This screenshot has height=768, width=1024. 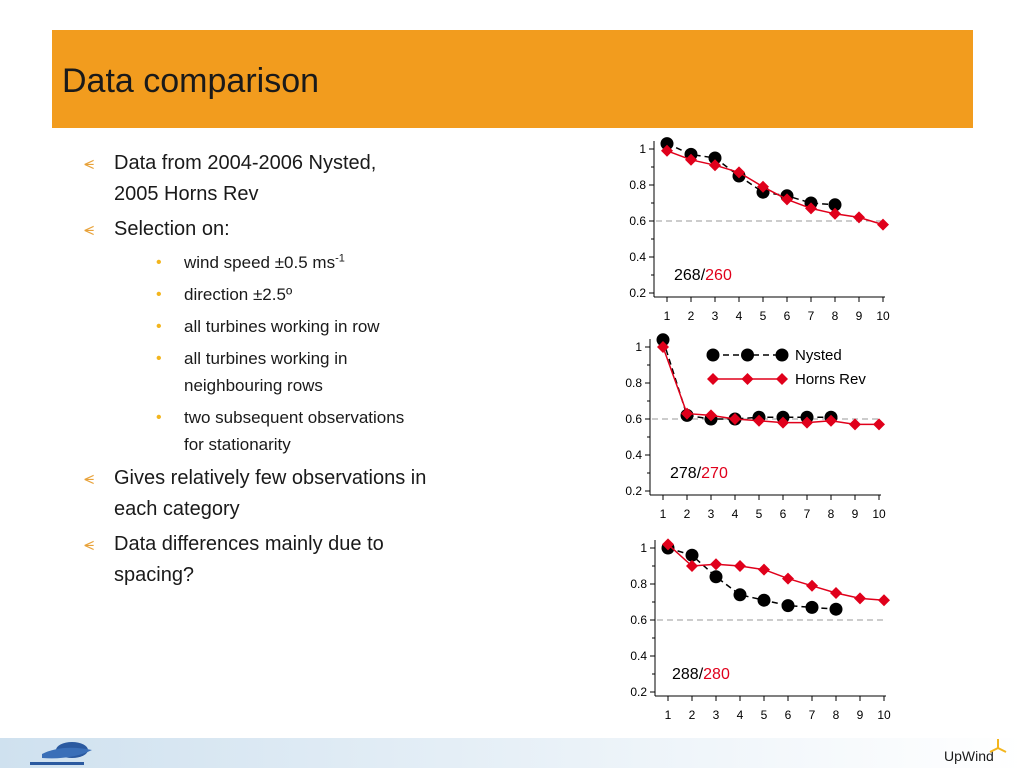 What do you see at coordinates (512, 753) in the screenshot?
I see `footer-bar: UpWind` at bounding box center [512, 753].